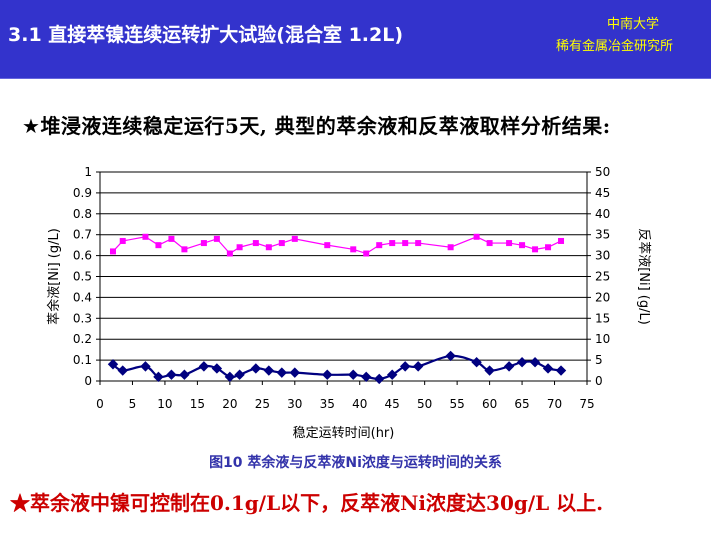 The height and width of the screenshot is (533, 711). I want to click on right-y-tick-label: 5, so click(599, 360).